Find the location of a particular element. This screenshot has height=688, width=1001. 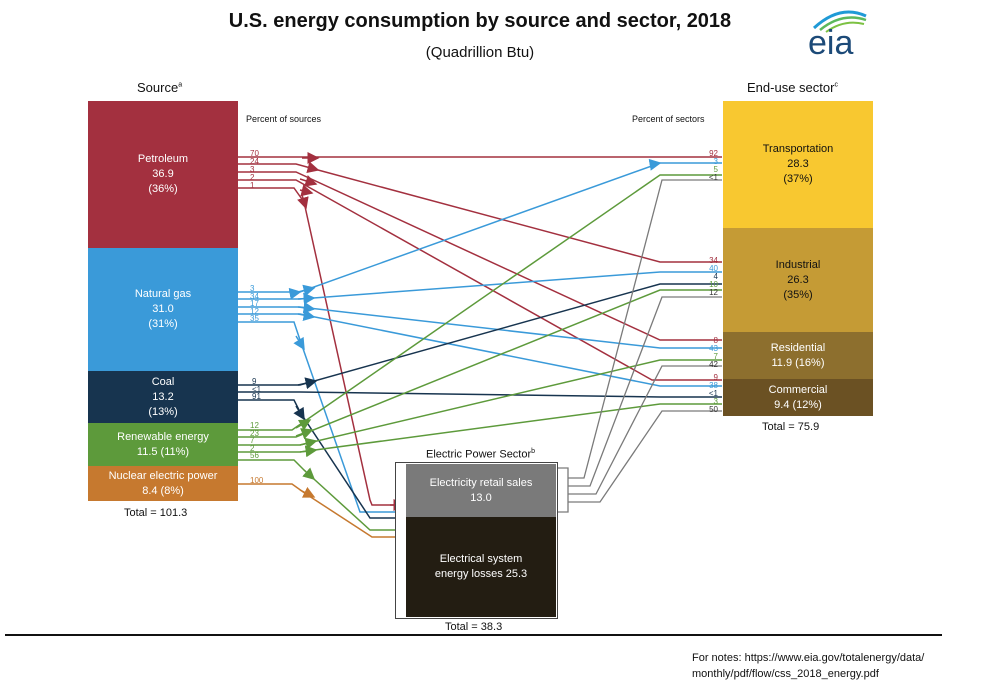

sector-header-label: End-use sector is located at coordinates (791, 87).